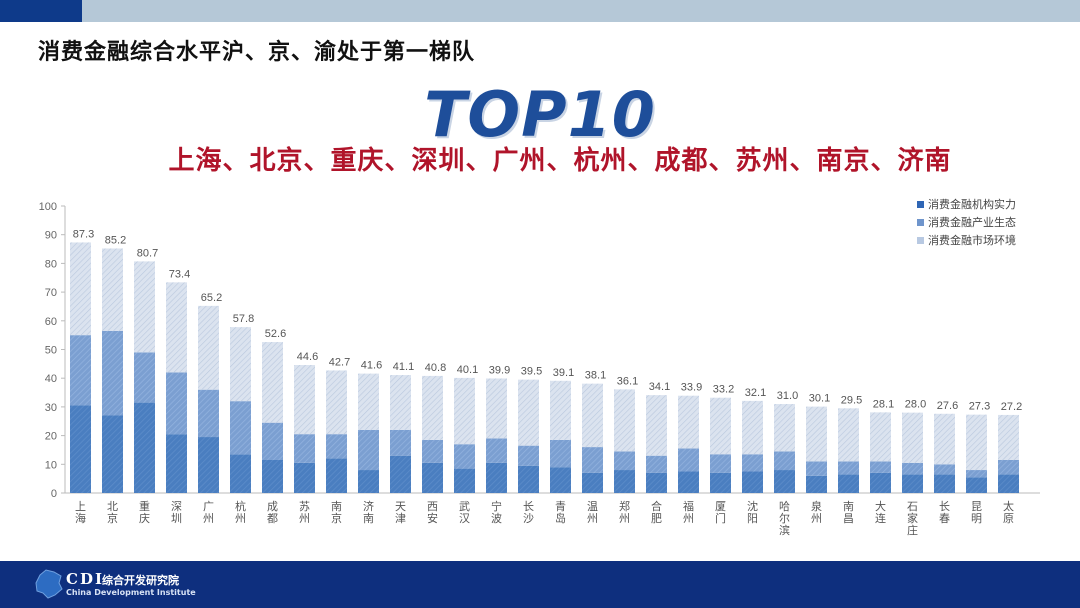 This screenshot has height=608, width=1080. Describe the element at coordinates (275, 334) in the screenshot. I see `total-label: 52.6` at that location.